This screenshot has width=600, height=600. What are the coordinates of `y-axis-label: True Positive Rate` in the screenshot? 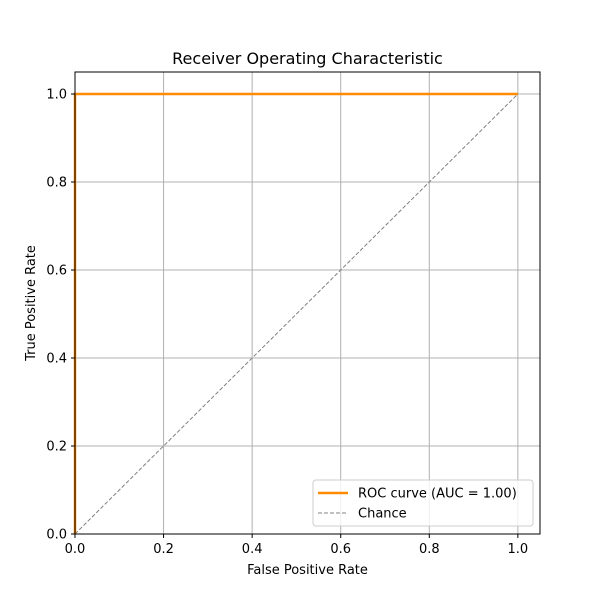 It's located at (31, 303).